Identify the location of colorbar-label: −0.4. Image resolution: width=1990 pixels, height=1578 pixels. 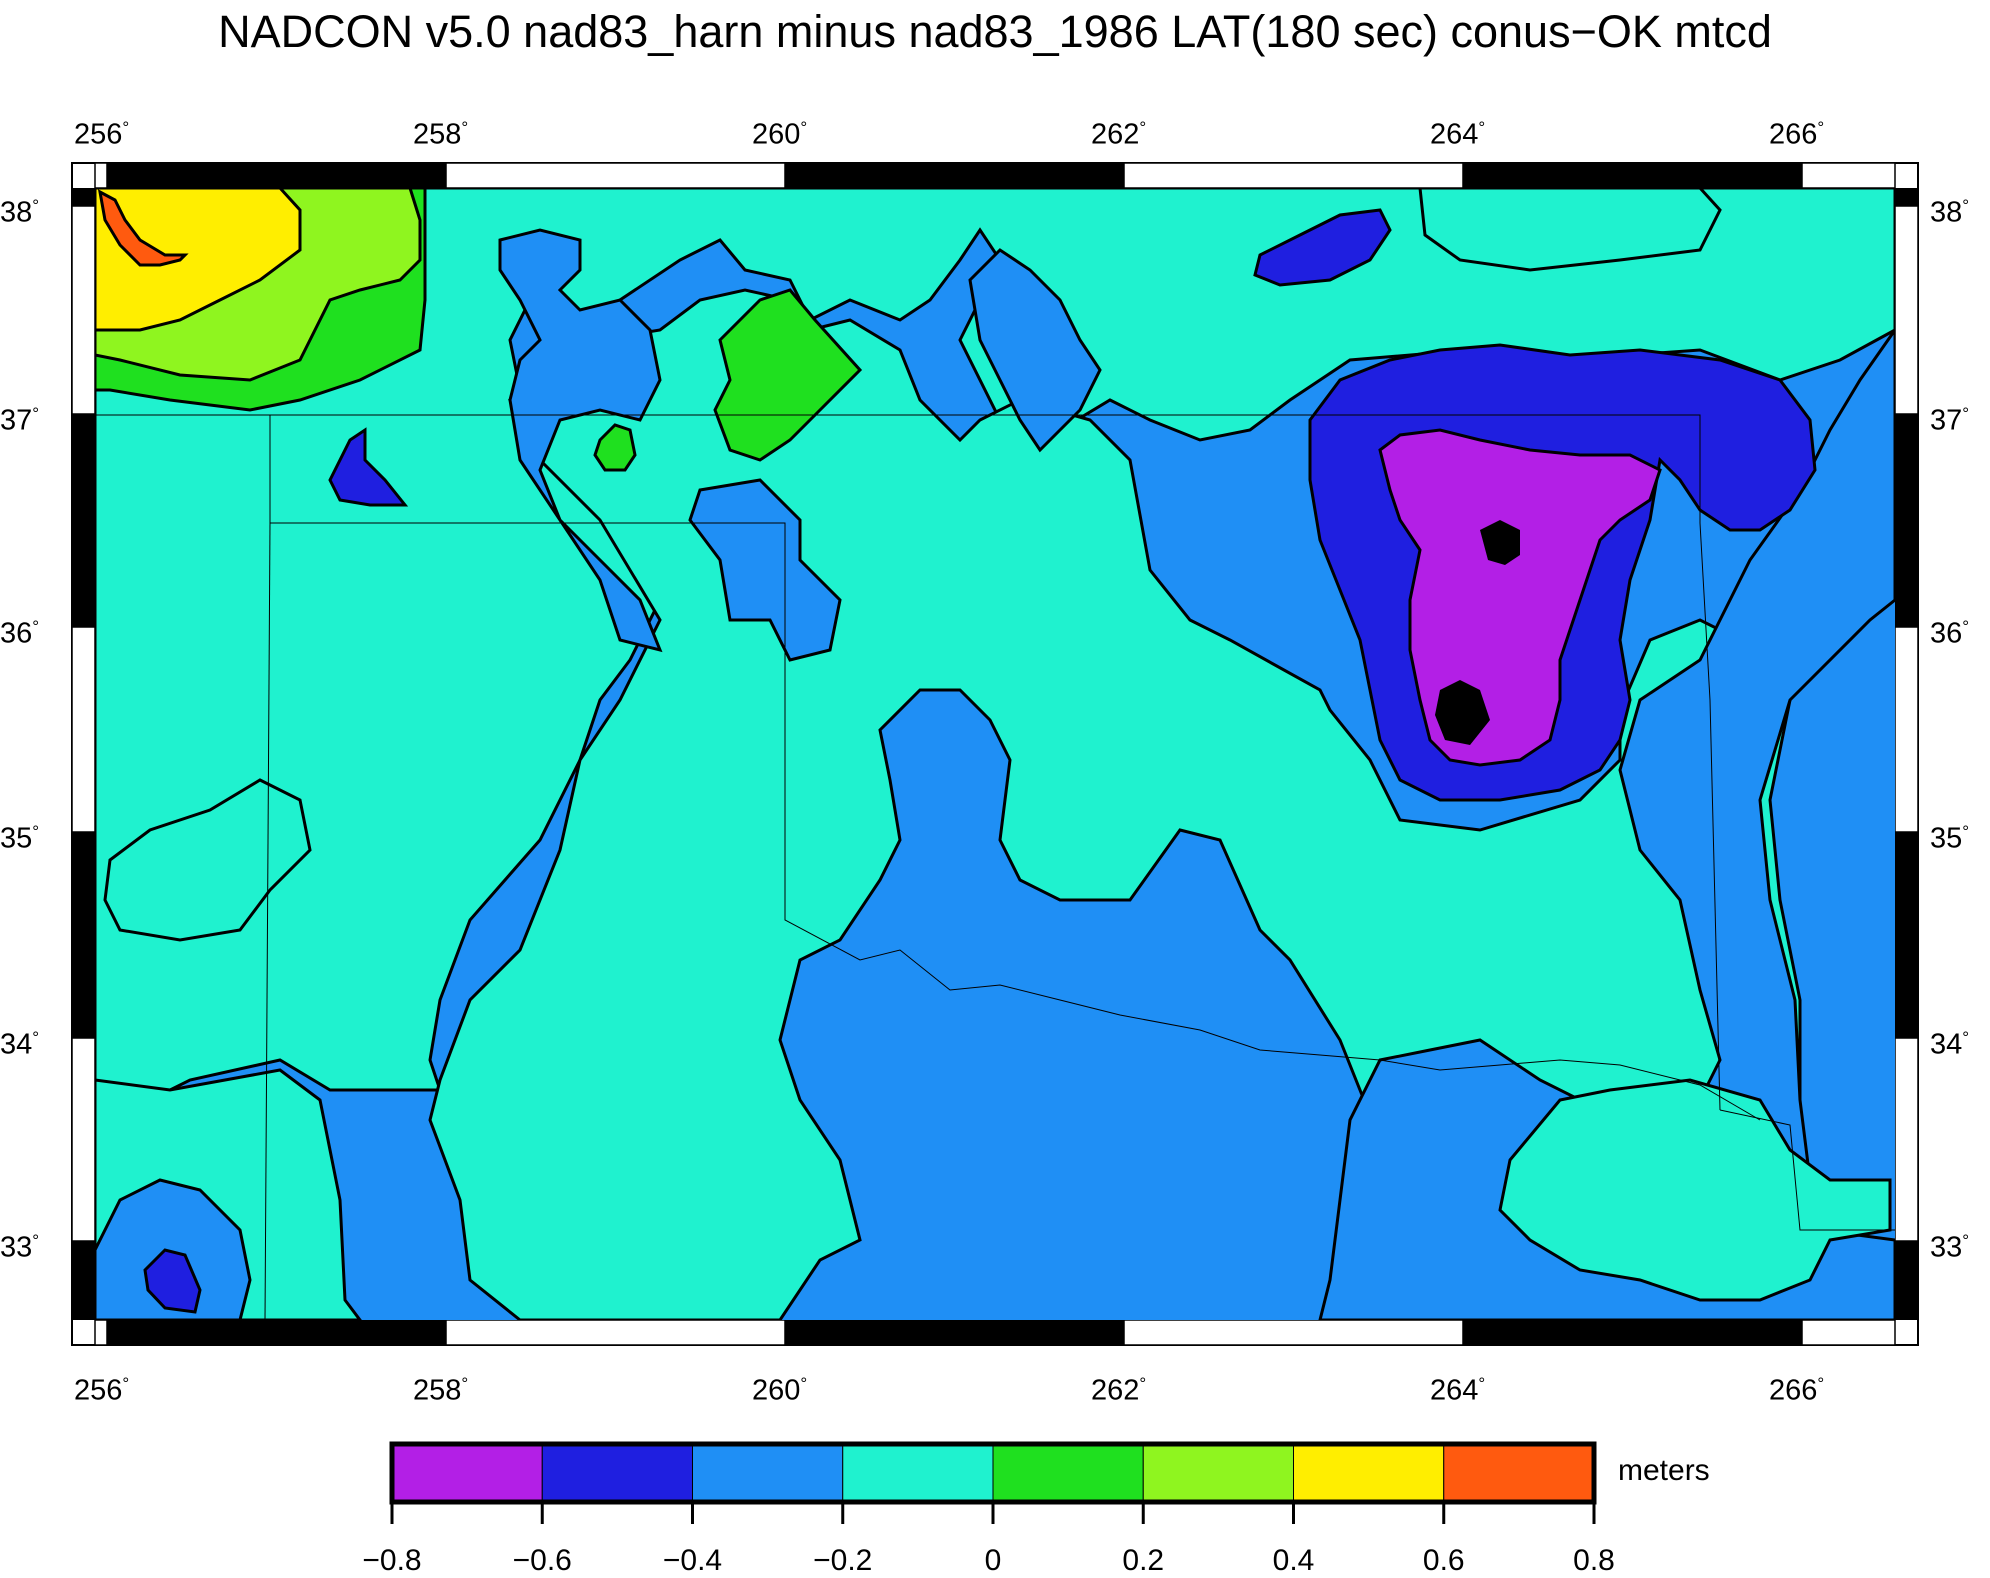
(692, 1560).